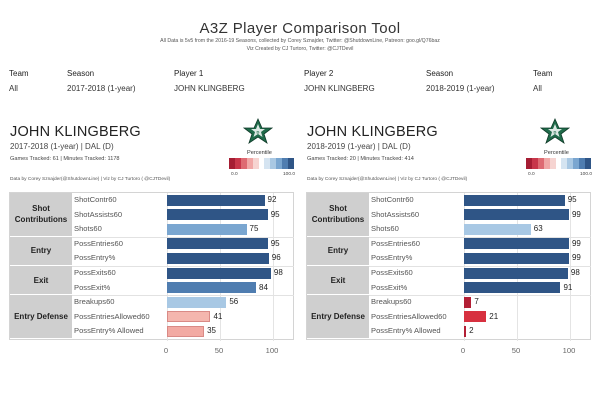  What do you see at coordinates (109, 331) in the screenshot?
I see `metric-label: PossEntry% Allowed` at bounding box center [109, 331].